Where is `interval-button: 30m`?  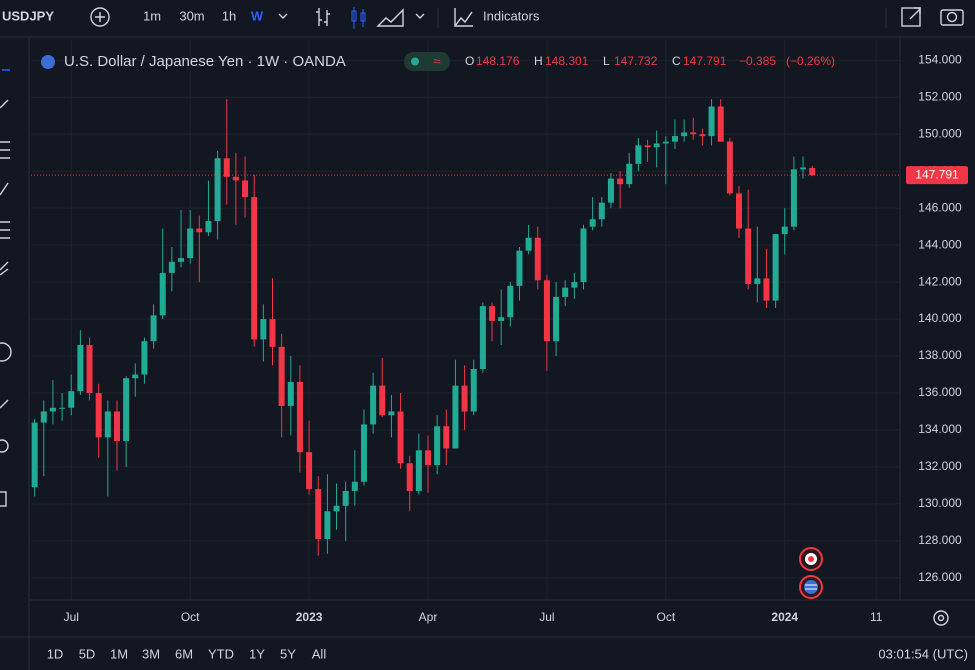
interval-button: 30m is located at coordinates (191, 15).